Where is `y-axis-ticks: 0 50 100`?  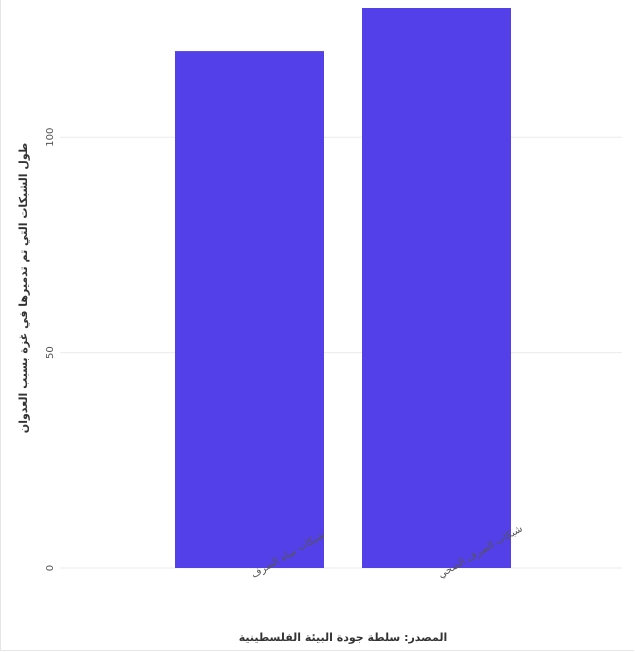 y-axis-ticks: 0 50 100 is located at coordinates (50, 350).